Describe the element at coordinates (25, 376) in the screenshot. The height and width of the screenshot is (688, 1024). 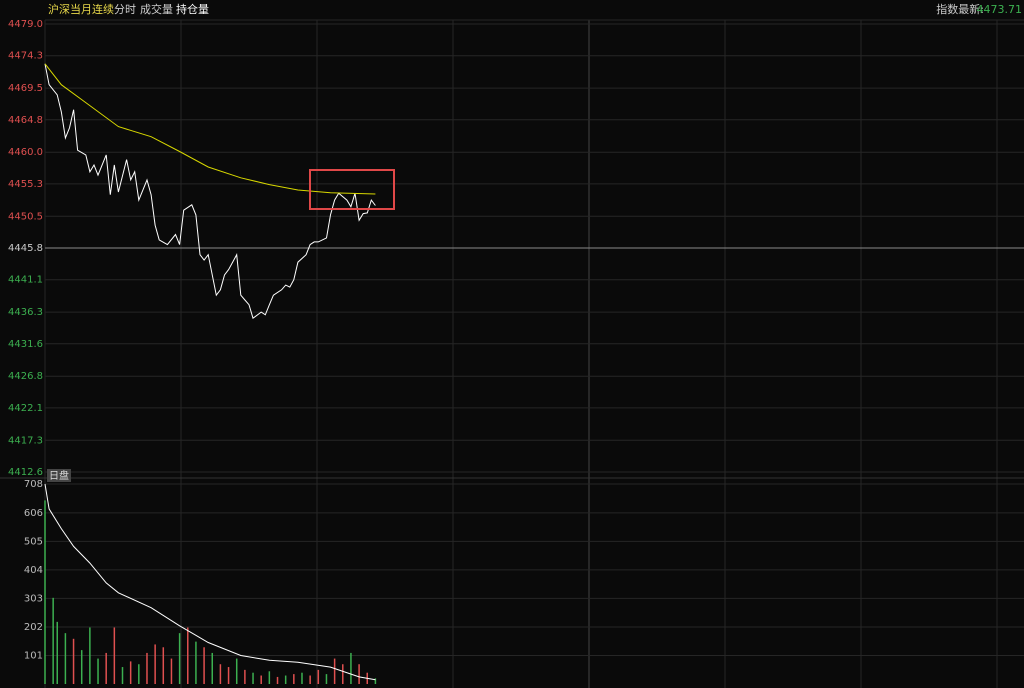
I see `y-tick-label: 4426.8` at that location.